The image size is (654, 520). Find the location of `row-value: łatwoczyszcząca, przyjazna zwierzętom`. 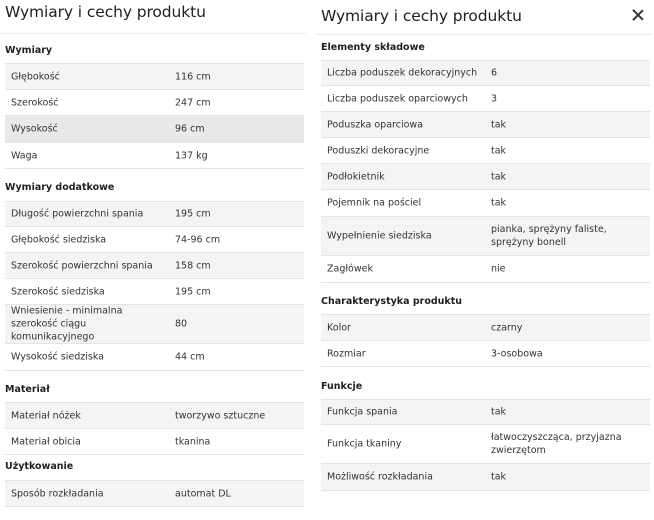

row-value: łatwoczyszcząca, przyjazna zwierzętom is located at coordinates (556, 444).